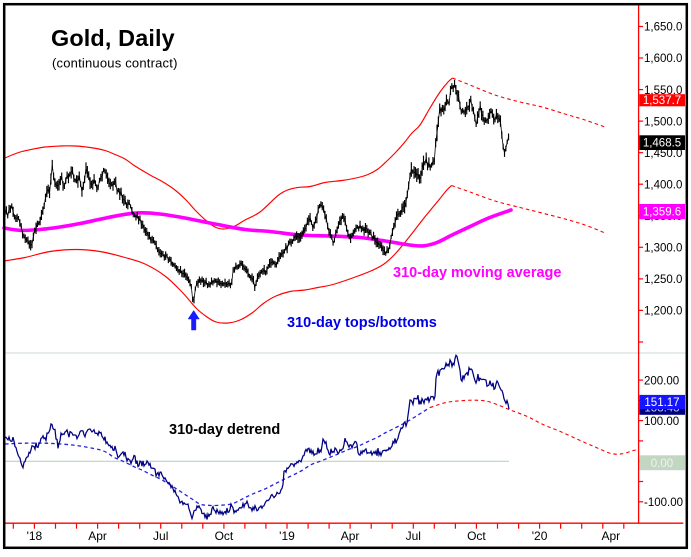  I want to click on svg-text: 1,537.7, so click(662, 101).